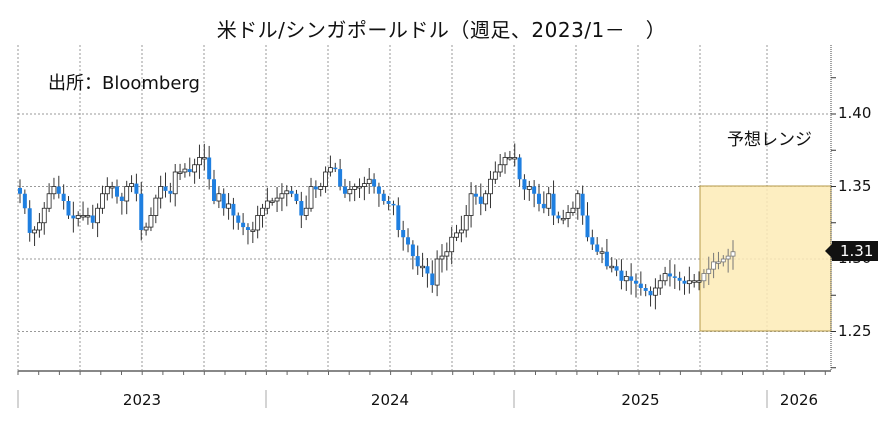  What do you see at coordinates (441, 30) in the screenshot?
I see `chart-title: 米ドル/シンガポールドル（週足、2023/1－ ）` at bounding box center [441, 30].